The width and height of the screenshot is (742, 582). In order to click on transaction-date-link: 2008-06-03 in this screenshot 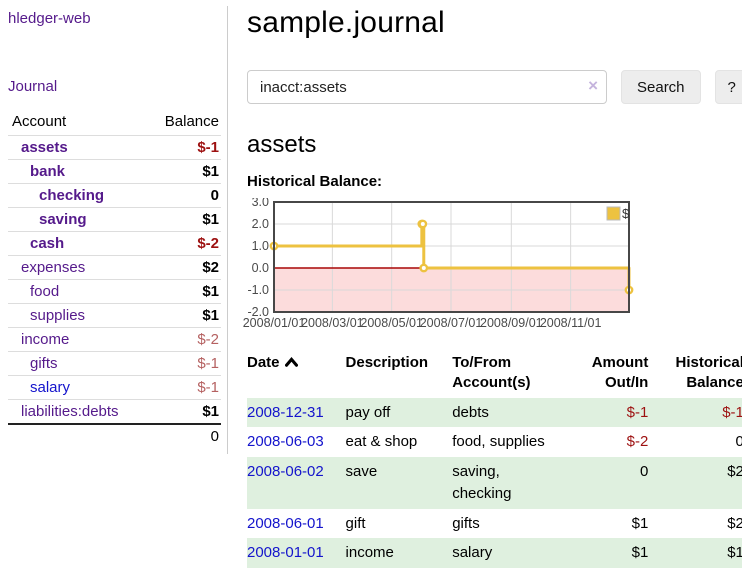, I will do `click(285, 442)`.